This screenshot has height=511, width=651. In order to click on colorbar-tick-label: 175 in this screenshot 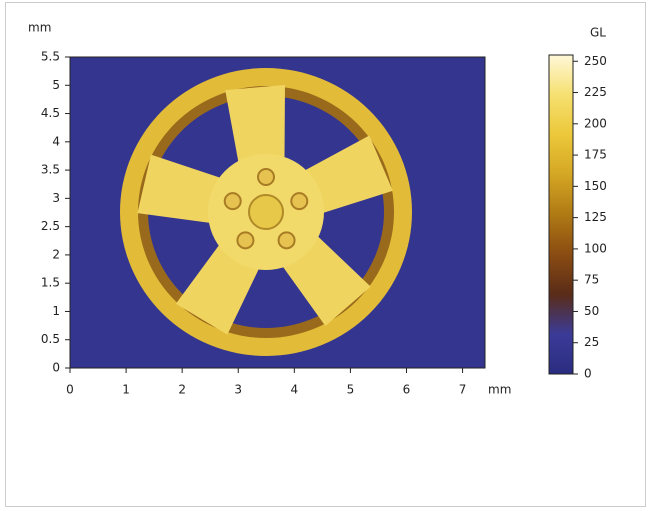, I will do `click(595, 155)`.